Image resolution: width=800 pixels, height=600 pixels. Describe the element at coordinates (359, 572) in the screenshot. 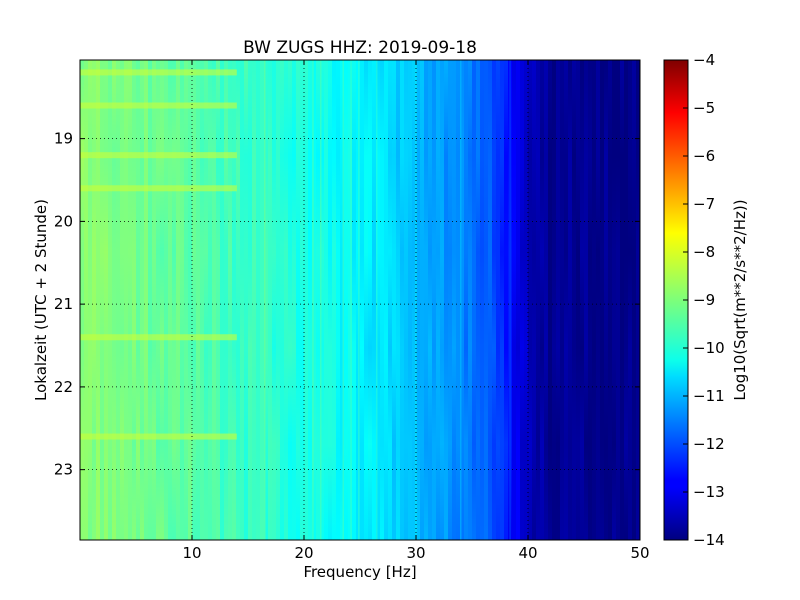

I see `x-axis-label: Frequency [Hz]` at that location.